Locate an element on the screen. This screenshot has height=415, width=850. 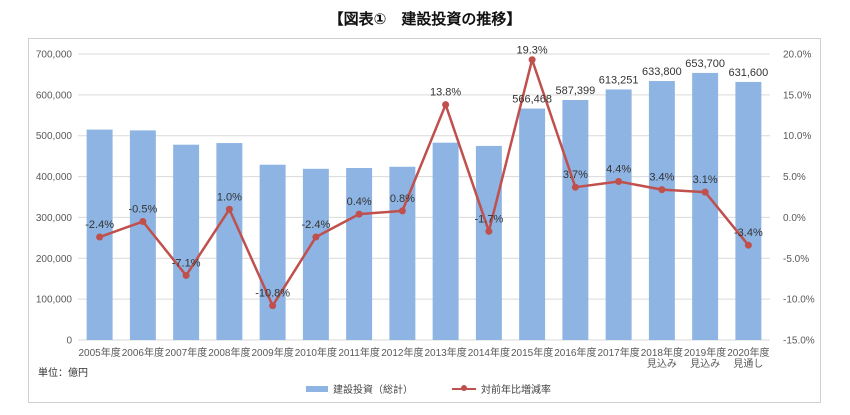
y-right-tick-label: 15.0% is located at coordinates (797, 95).